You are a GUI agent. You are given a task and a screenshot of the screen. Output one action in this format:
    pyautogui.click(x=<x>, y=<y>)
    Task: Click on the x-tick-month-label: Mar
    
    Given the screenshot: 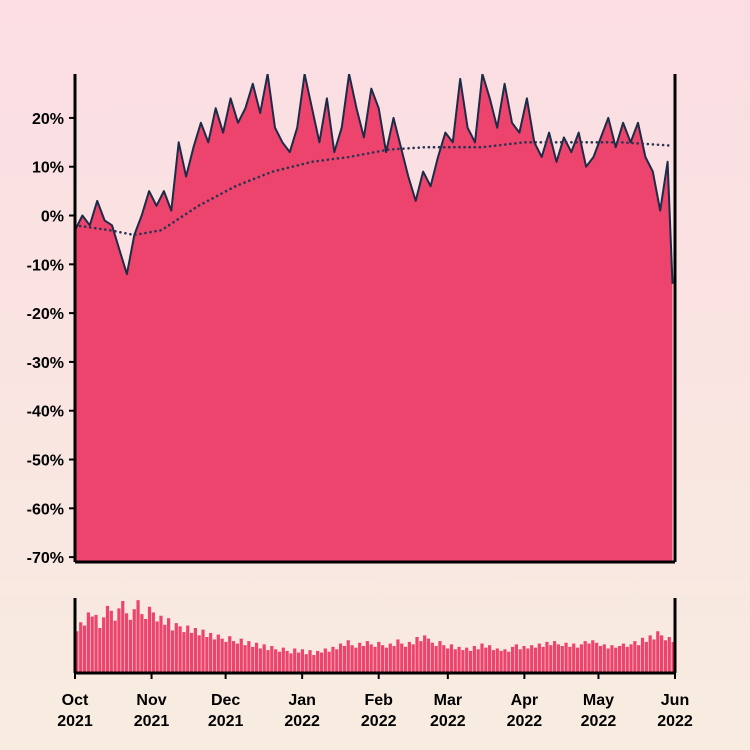 What is the action you would take?
    pyautogui.click(x=448, y=700)
    